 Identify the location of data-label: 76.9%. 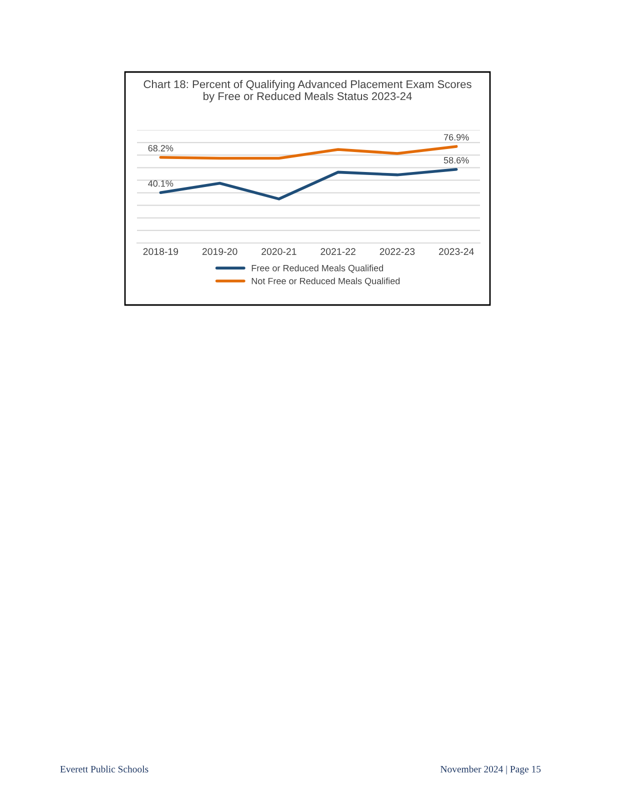
(456, 137).